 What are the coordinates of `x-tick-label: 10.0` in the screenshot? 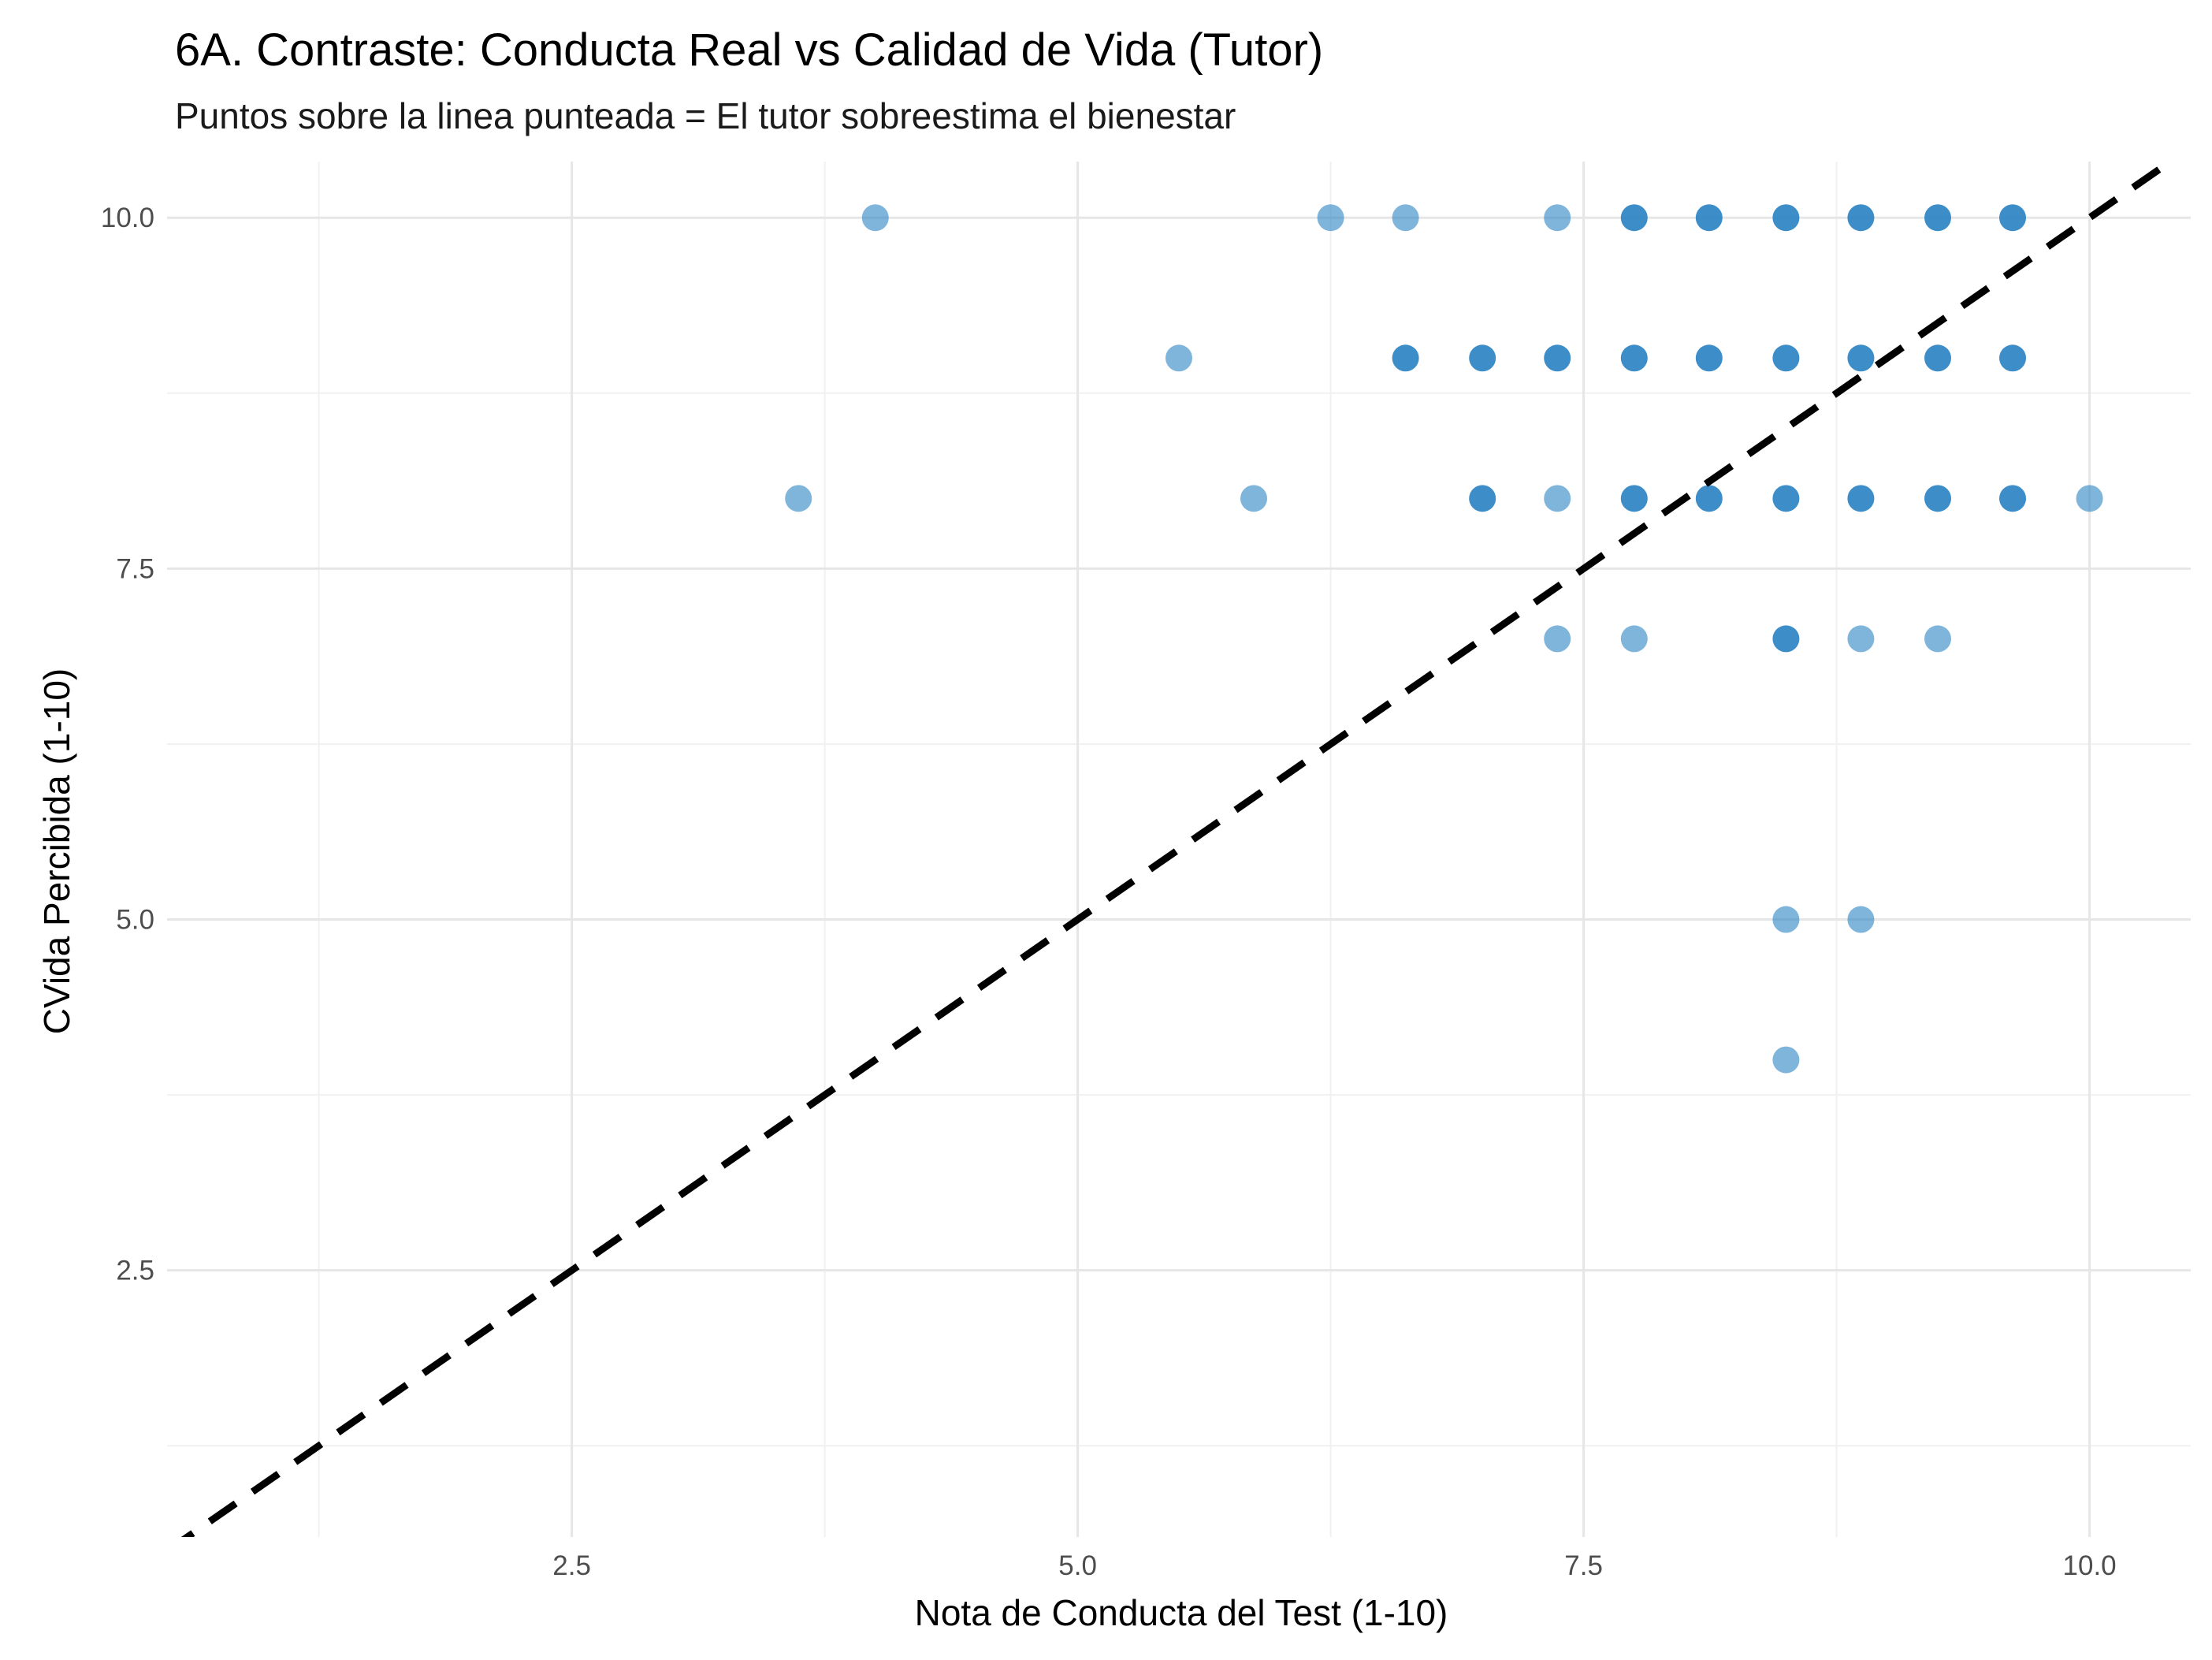 It's located at (2090, 1565).